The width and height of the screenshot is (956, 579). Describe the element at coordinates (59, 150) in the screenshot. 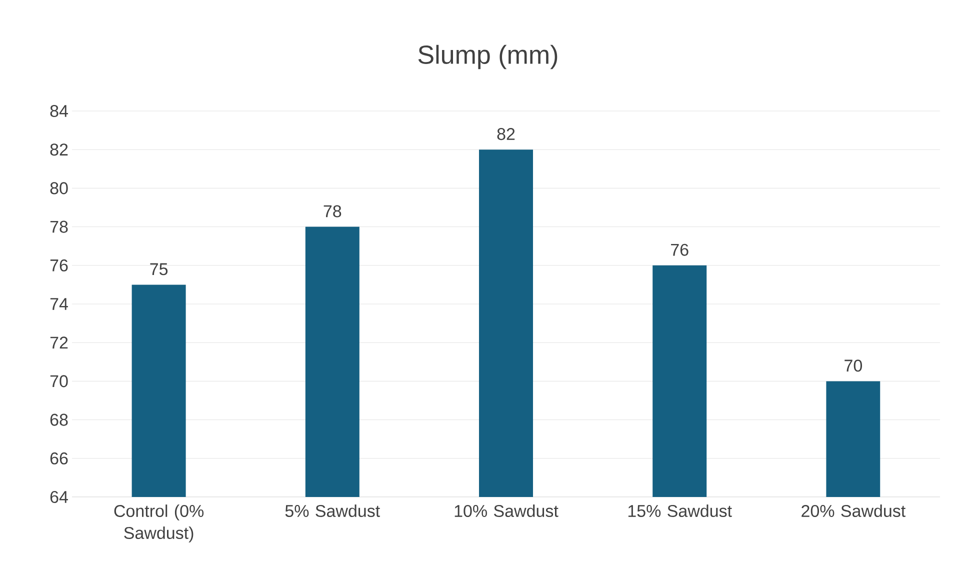

I see `y-tick-label: 82` at that location.